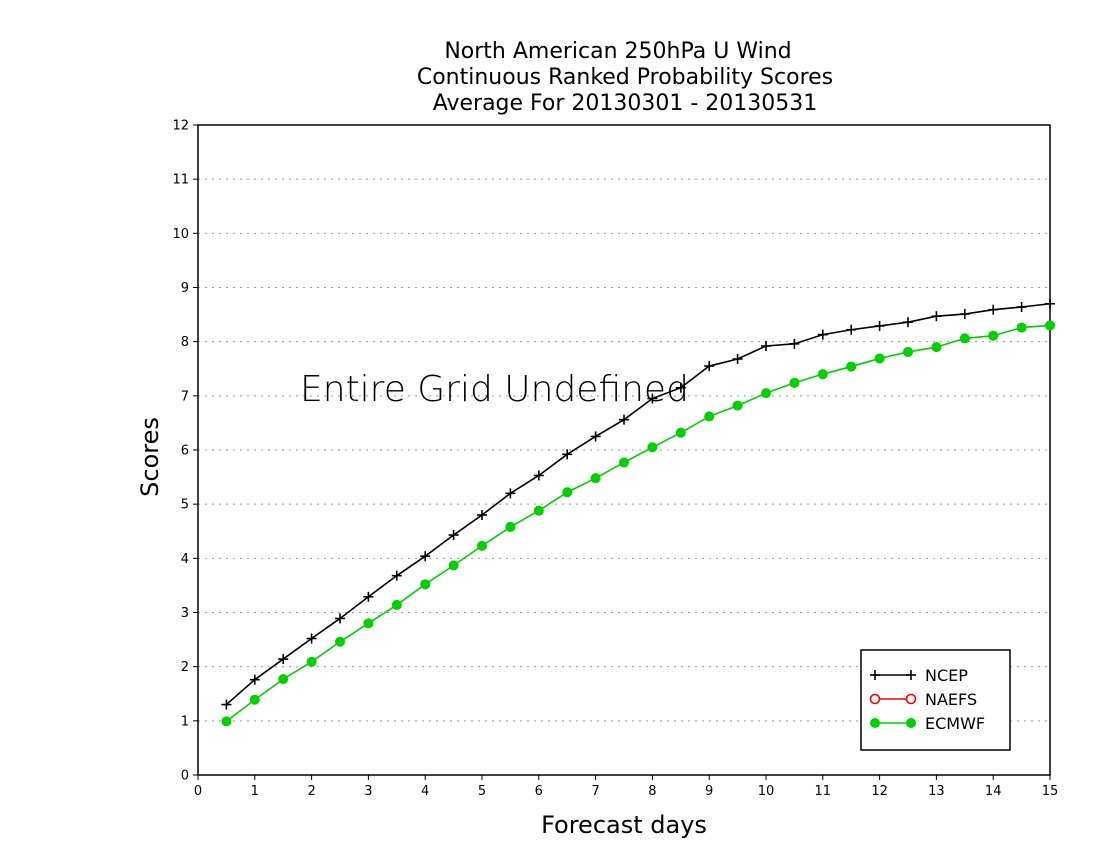 This screenshot has height=850, width=1100. Describe the element at coordinates (625, 77) in the screenshot. I see `title-line-2: Continuous Ranked Probability Scores` at that location.